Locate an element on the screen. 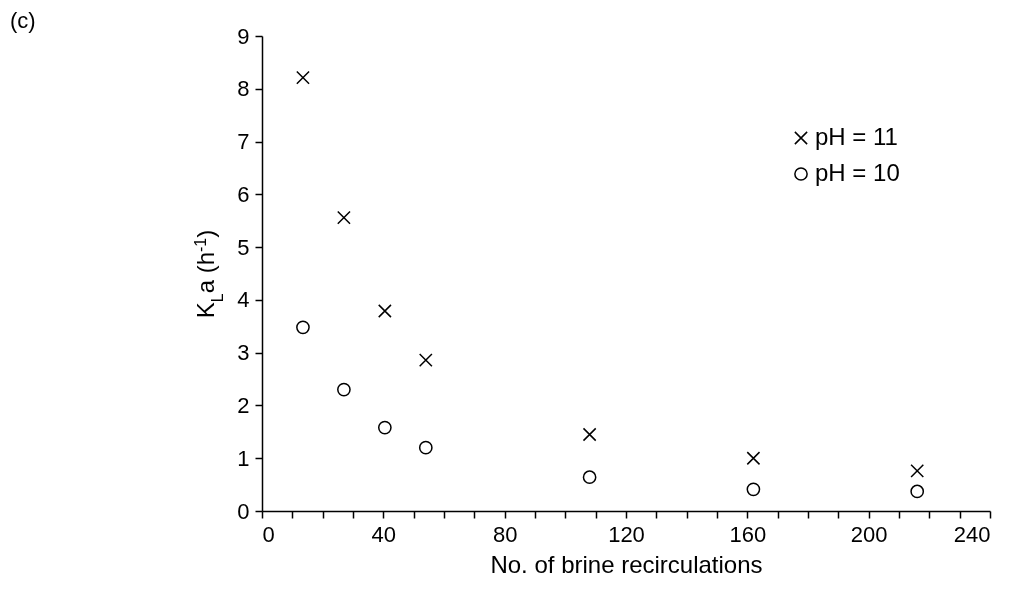 The image size is (1020, 608). y-tick-label: 7 is located at coordinates (243, 142).